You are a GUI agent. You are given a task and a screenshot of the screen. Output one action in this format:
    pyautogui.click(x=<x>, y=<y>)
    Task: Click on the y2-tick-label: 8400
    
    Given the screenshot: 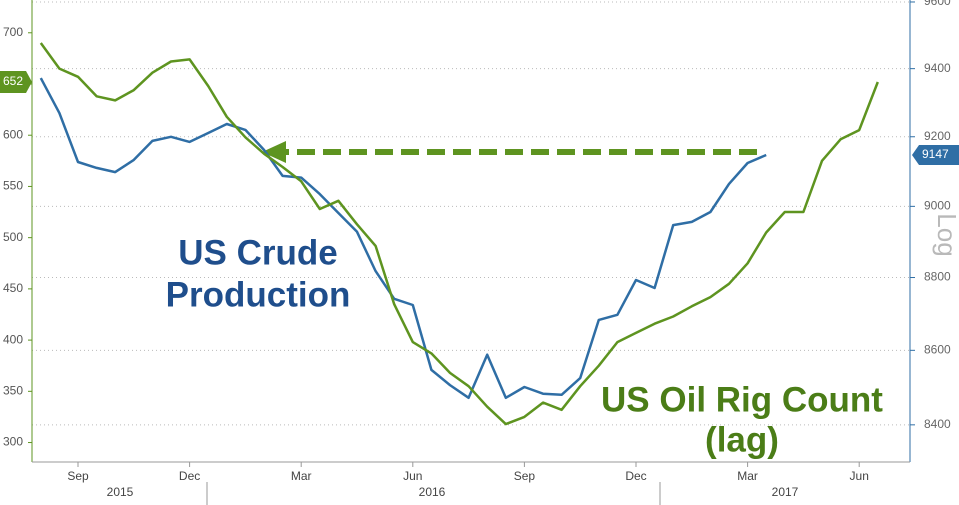 What is the action you would take?
    pyautogui.click(x=937, y=424)
    